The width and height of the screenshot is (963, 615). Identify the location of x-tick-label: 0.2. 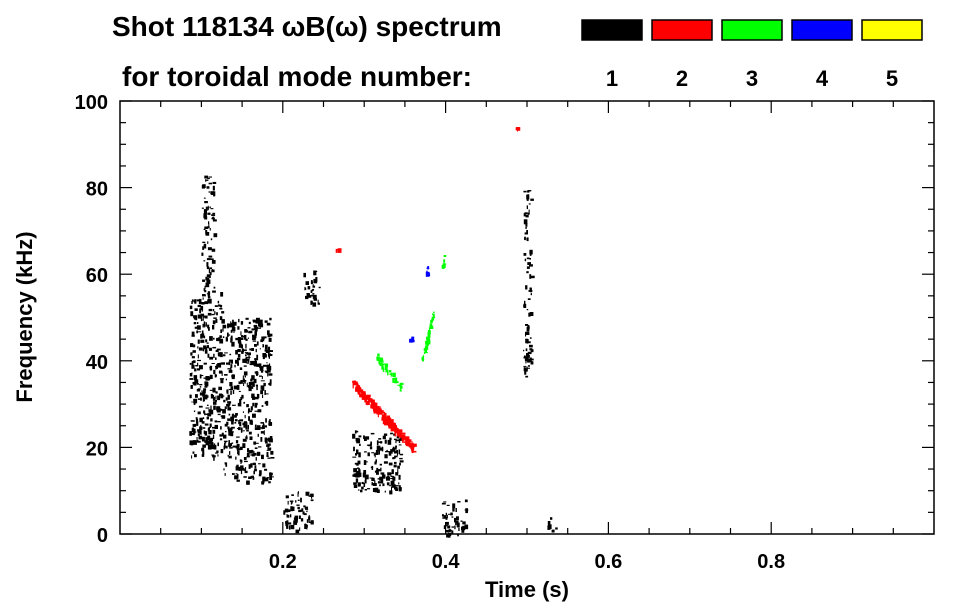
(283, 562).